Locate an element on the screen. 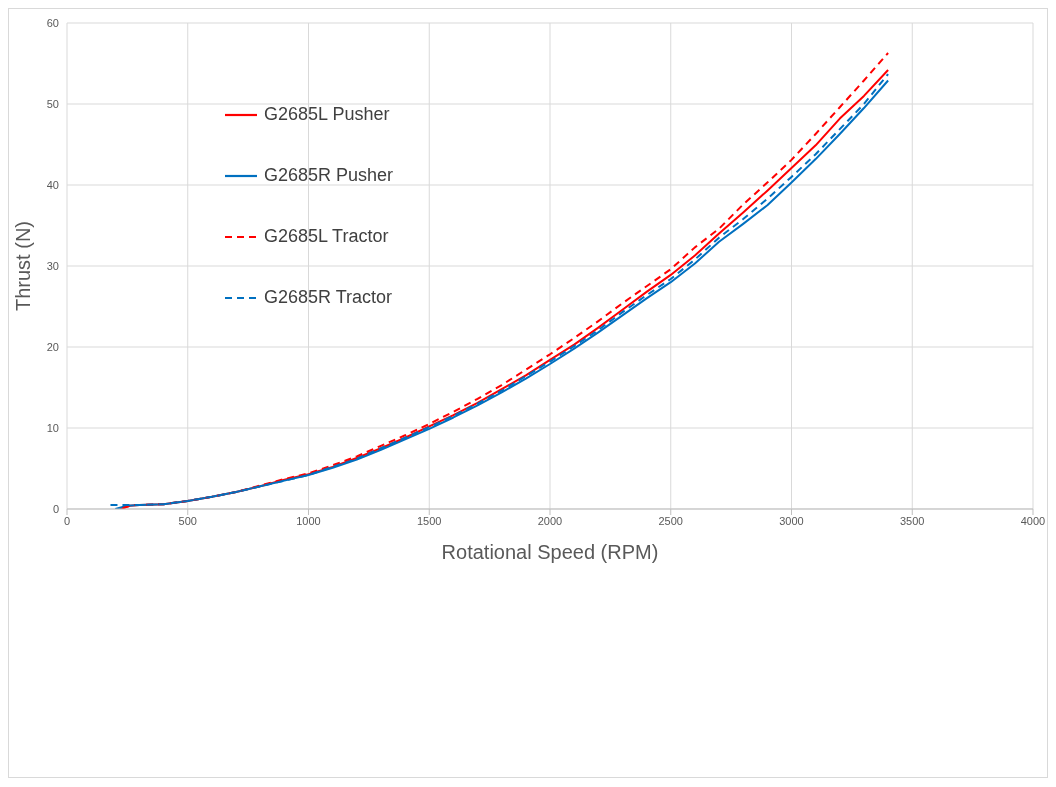 The image size is (1056, 787). x-axis-title: Rotational Speed (RPM) is located at coordinates (550, 552).